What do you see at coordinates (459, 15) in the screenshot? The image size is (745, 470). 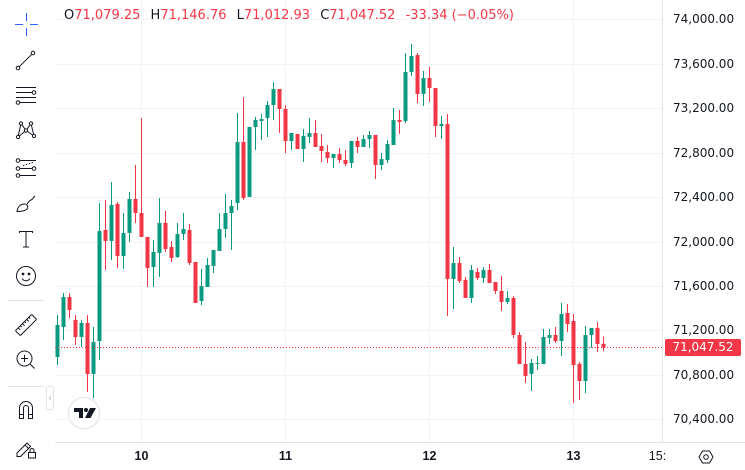 I see `change-value: -33.34 (−0.05%)` at bounding box center [459, 15].